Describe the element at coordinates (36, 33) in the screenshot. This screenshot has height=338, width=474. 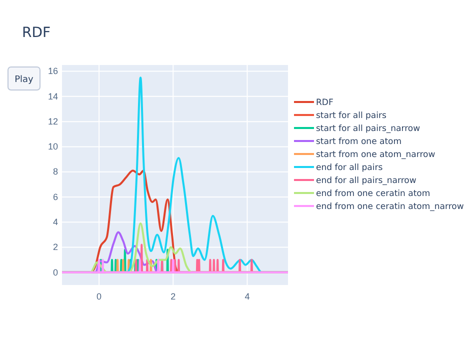
I see `chart-title: RDF` at that location.